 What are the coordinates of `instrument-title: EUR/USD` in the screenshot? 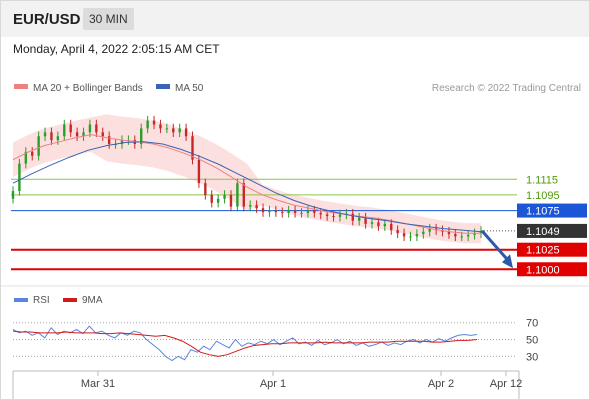 It's located at (47, 19).